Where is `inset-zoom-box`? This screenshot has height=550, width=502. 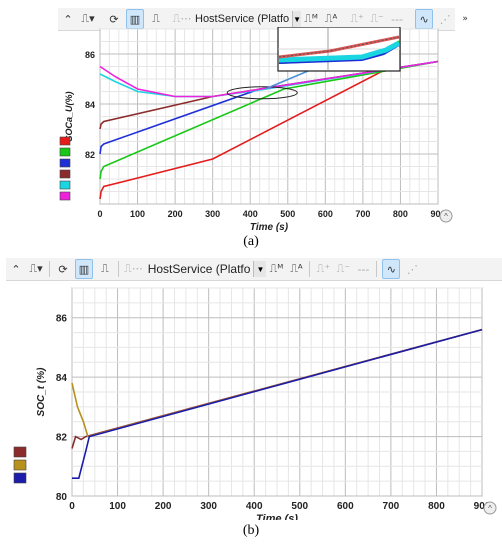
inset-zoom-box is located at coordinates (339, 49).